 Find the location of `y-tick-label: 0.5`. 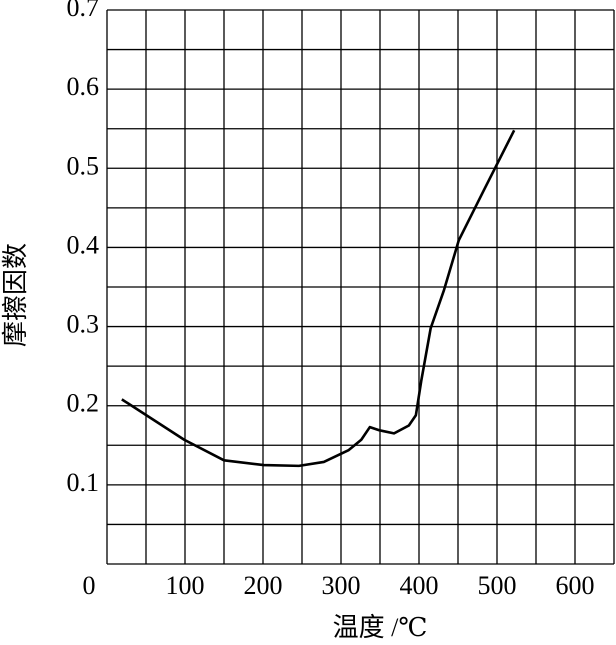

y-tick-label: 0.5 is located at coordinates (83, 165).